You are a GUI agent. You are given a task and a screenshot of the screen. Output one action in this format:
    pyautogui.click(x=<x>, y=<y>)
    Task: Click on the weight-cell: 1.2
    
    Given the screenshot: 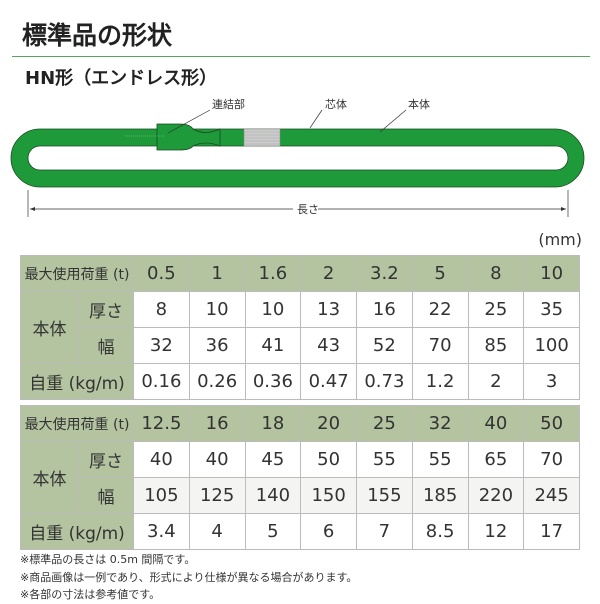 What is the action you would take?
    pyautogui.click(x=440, y=381)
    